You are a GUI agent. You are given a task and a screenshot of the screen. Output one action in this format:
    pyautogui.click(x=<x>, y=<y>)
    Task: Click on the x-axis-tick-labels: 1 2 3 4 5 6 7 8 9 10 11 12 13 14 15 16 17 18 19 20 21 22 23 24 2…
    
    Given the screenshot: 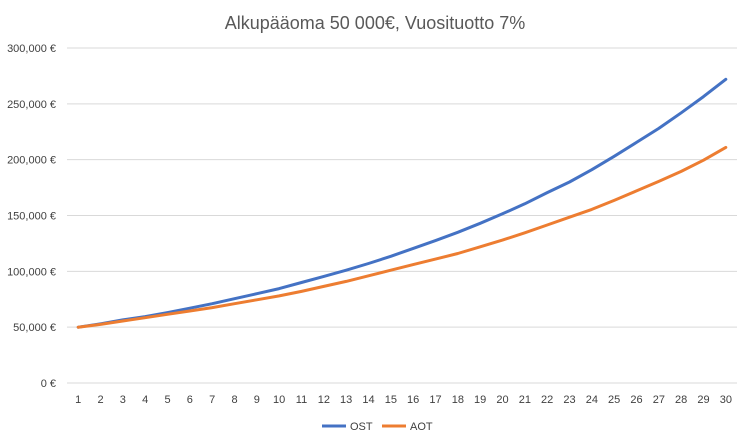 What is the action you would take?
    pyautogui.click(x=403, y=400)
    